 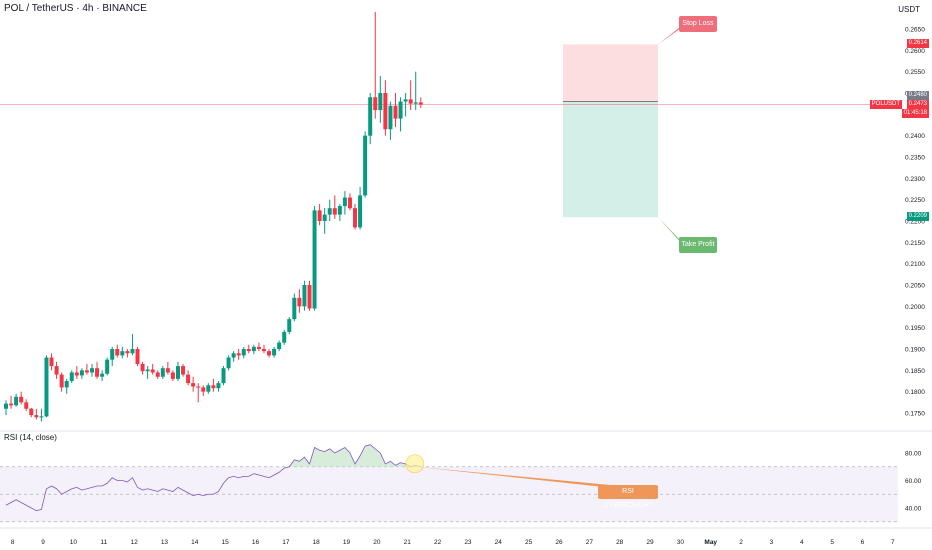 What do you see at coordinates (915, 286) in the screenshot?
I see `price-axis-label: 0.2050` at bounding box center [915, 286].